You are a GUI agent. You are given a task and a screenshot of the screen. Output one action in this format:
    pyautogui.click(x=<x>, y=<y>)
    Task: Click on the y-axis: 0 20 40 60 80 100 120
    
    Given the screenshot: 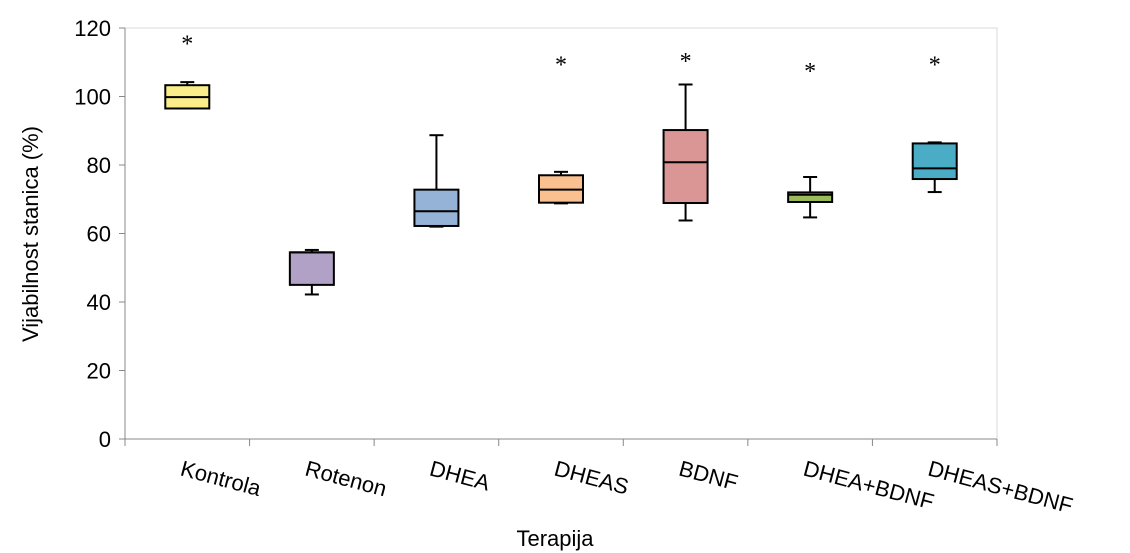 What is the action you would take?
    pyautogui.click(x=100, y=234)
    